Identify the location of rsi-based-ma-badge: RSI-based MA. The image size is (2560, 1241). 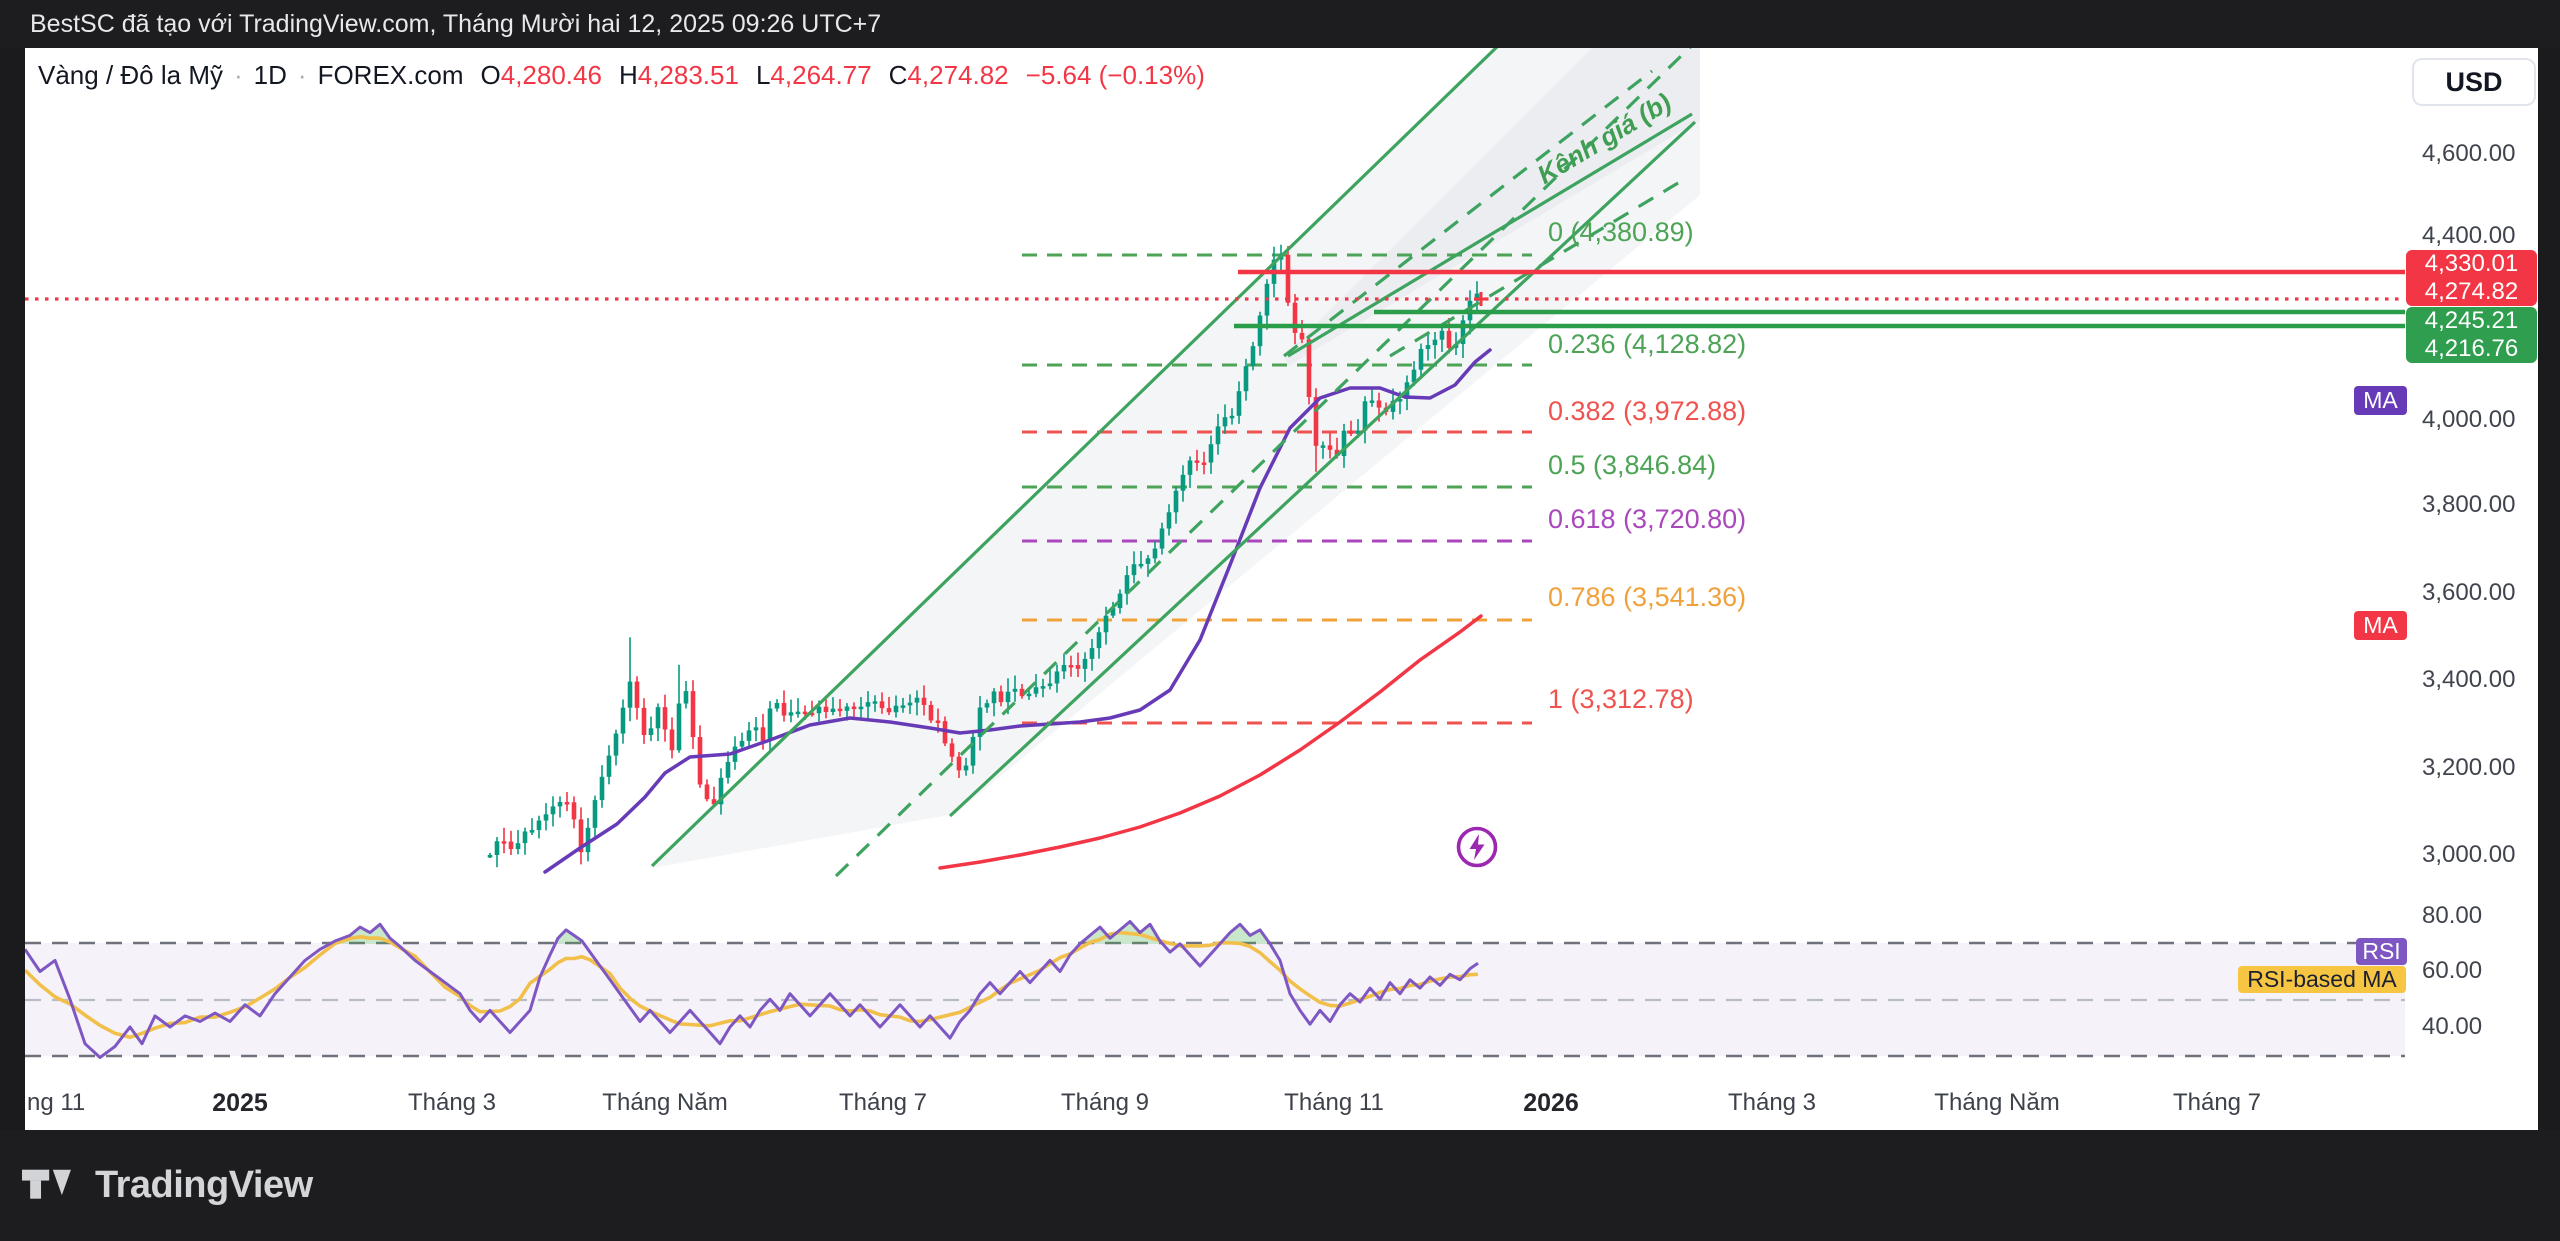
(2322, 979).